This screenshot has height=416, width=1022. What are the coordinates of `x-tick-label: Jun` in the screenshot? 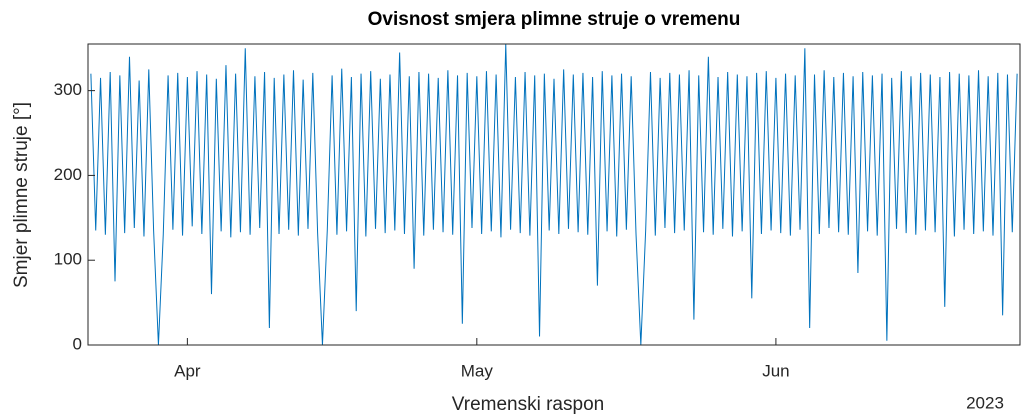 It's located at (775, 370).